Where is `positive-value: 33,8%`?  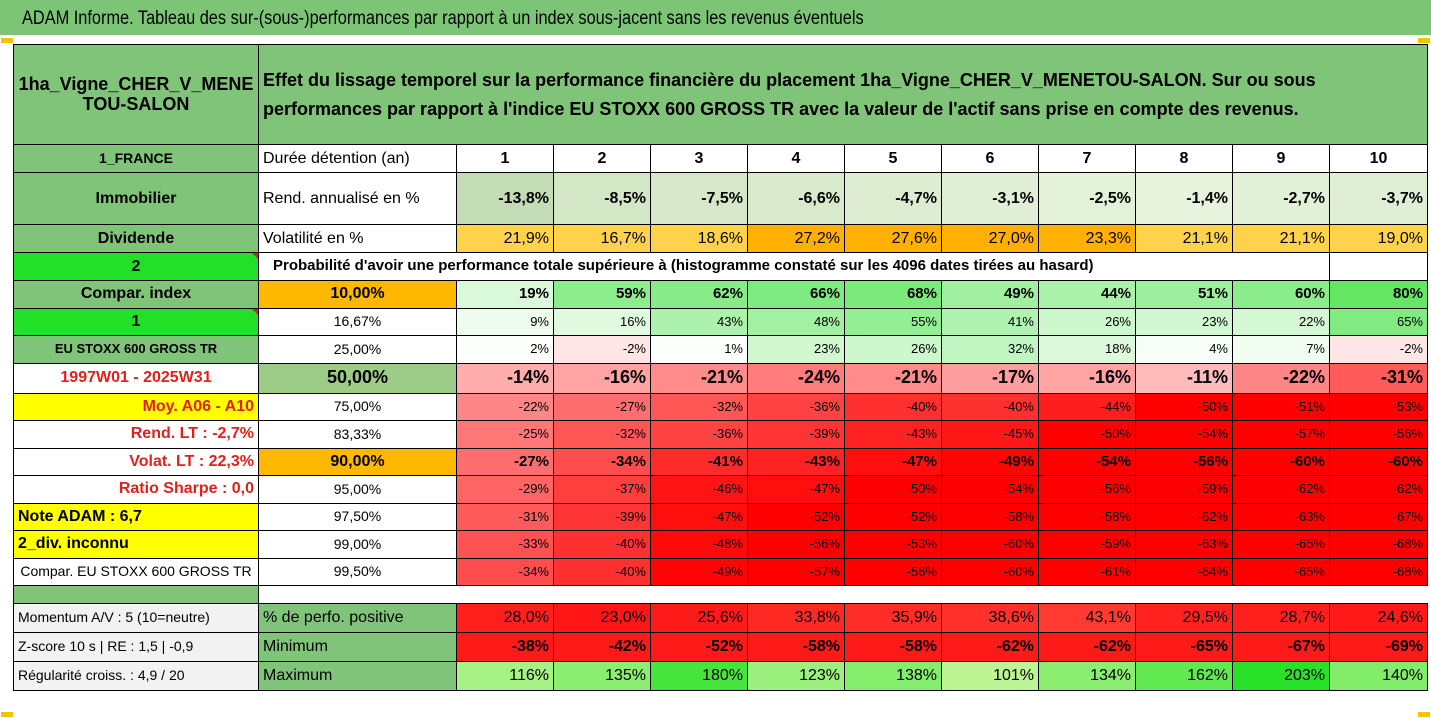
positive-value: 33,8% is located at coordinates (796, 618).